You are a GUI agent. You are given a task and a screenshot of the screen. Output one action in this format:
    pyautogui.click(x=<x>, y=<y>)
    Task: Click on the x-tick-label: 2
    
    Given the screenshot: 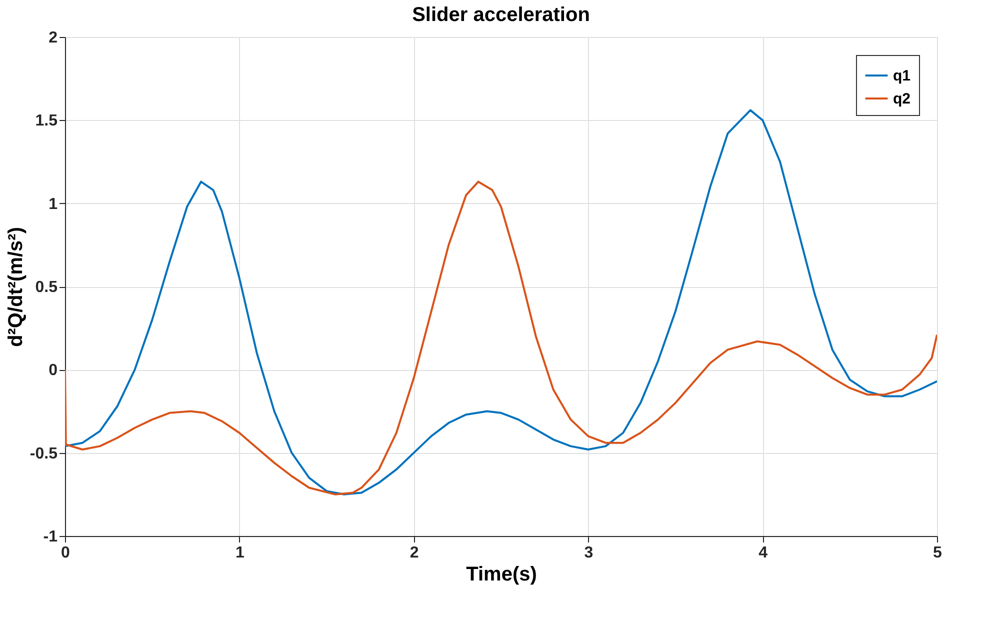 What is the action you would take?
    pyautogui.click(x=414, y=553)
    